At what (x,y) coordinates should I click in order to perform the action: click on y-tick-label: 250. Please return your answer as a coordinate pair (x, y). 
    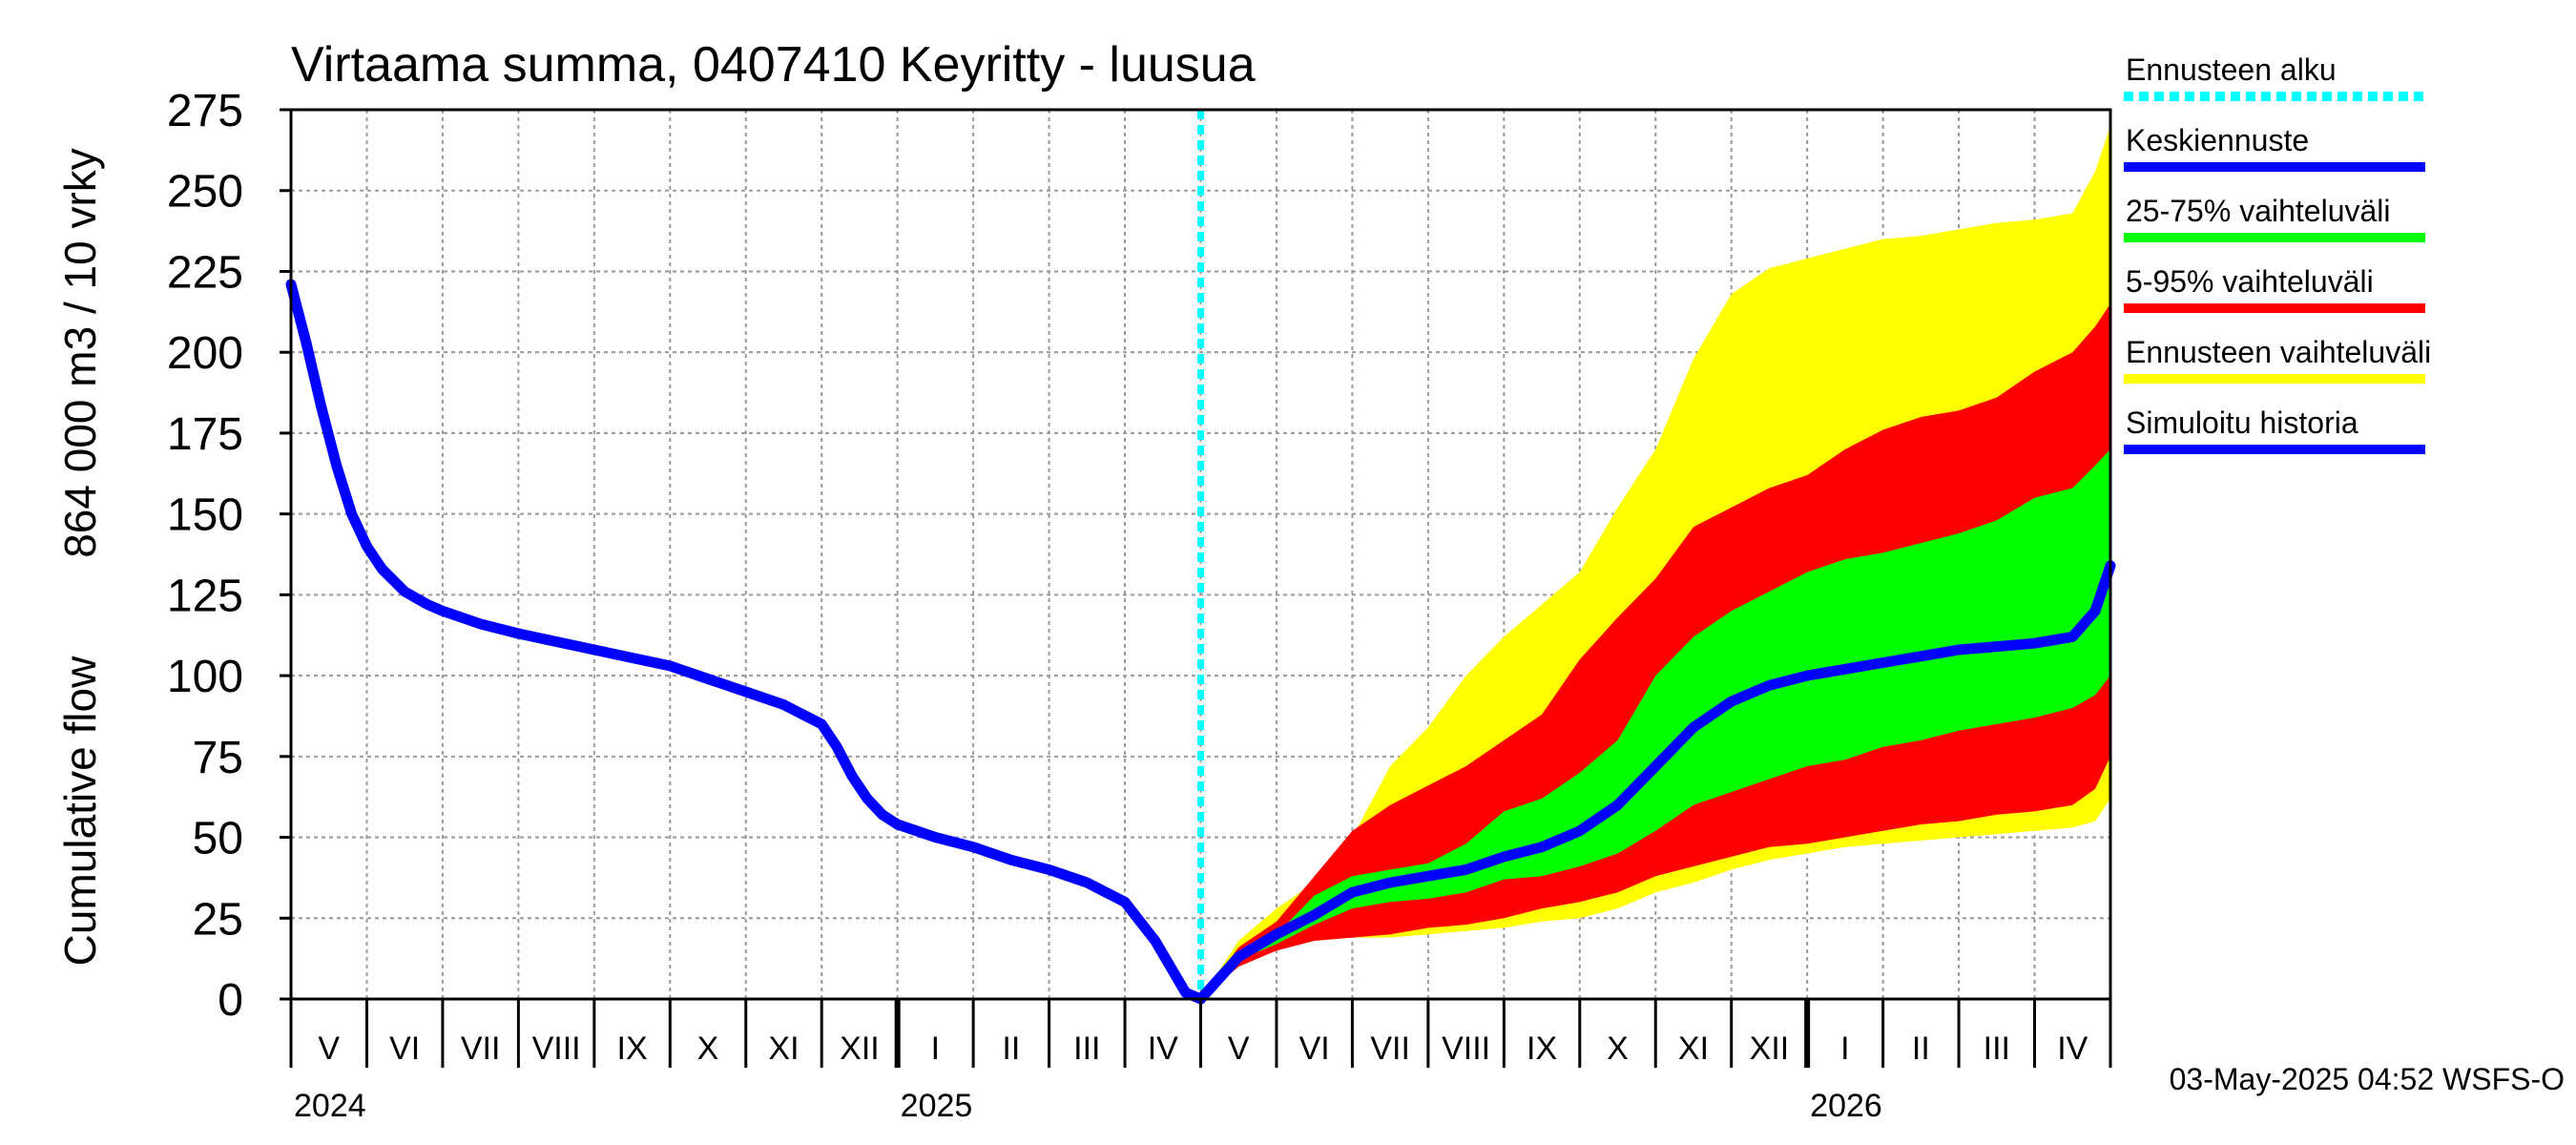
    Looking at the image, I should click on (205, 192).